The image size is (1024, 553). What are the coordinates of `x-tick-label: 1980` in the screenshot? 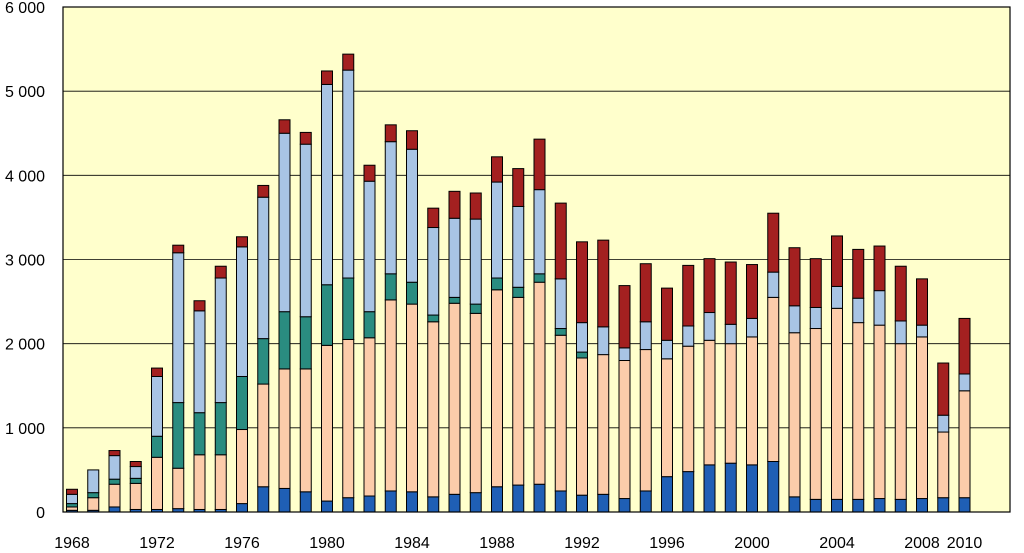 It's located at (327, 543).